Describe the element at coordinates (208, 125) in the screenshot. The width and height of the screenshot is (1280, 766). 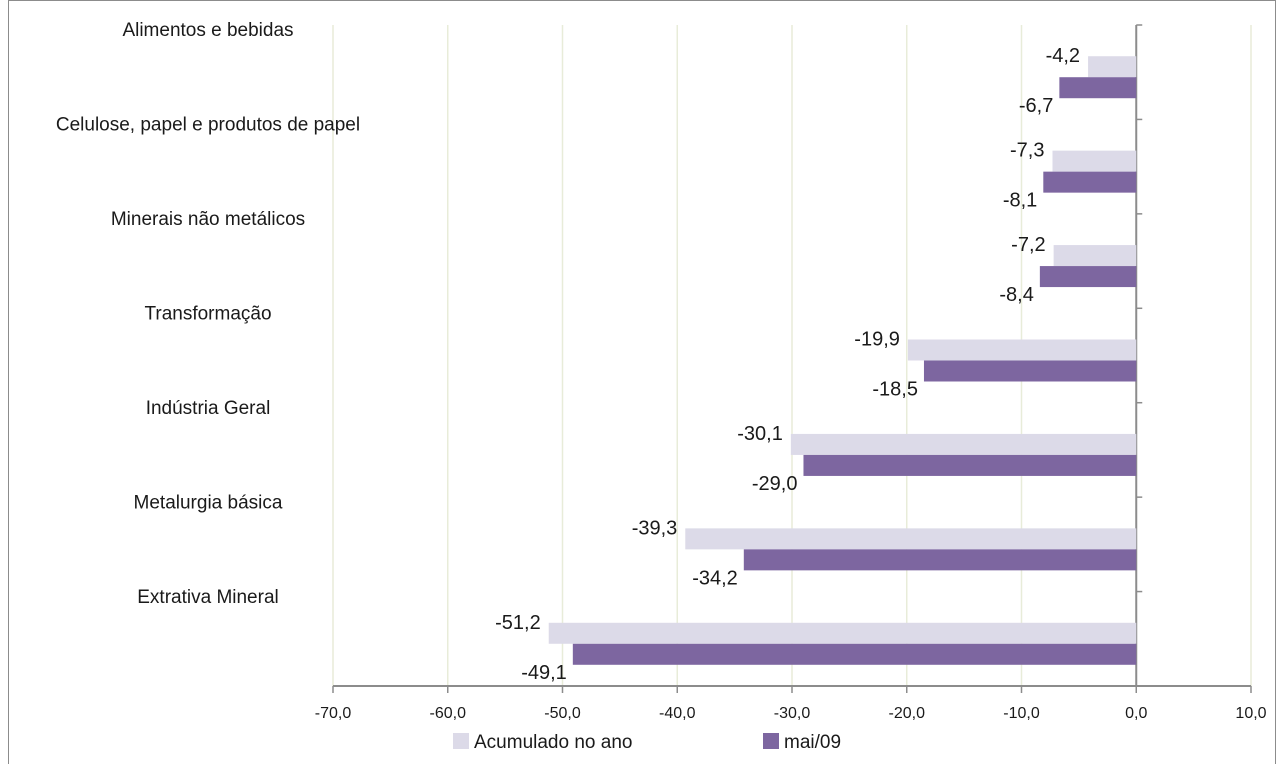
I see `category-label: Celulose, papel e produtos de papel` at that location.